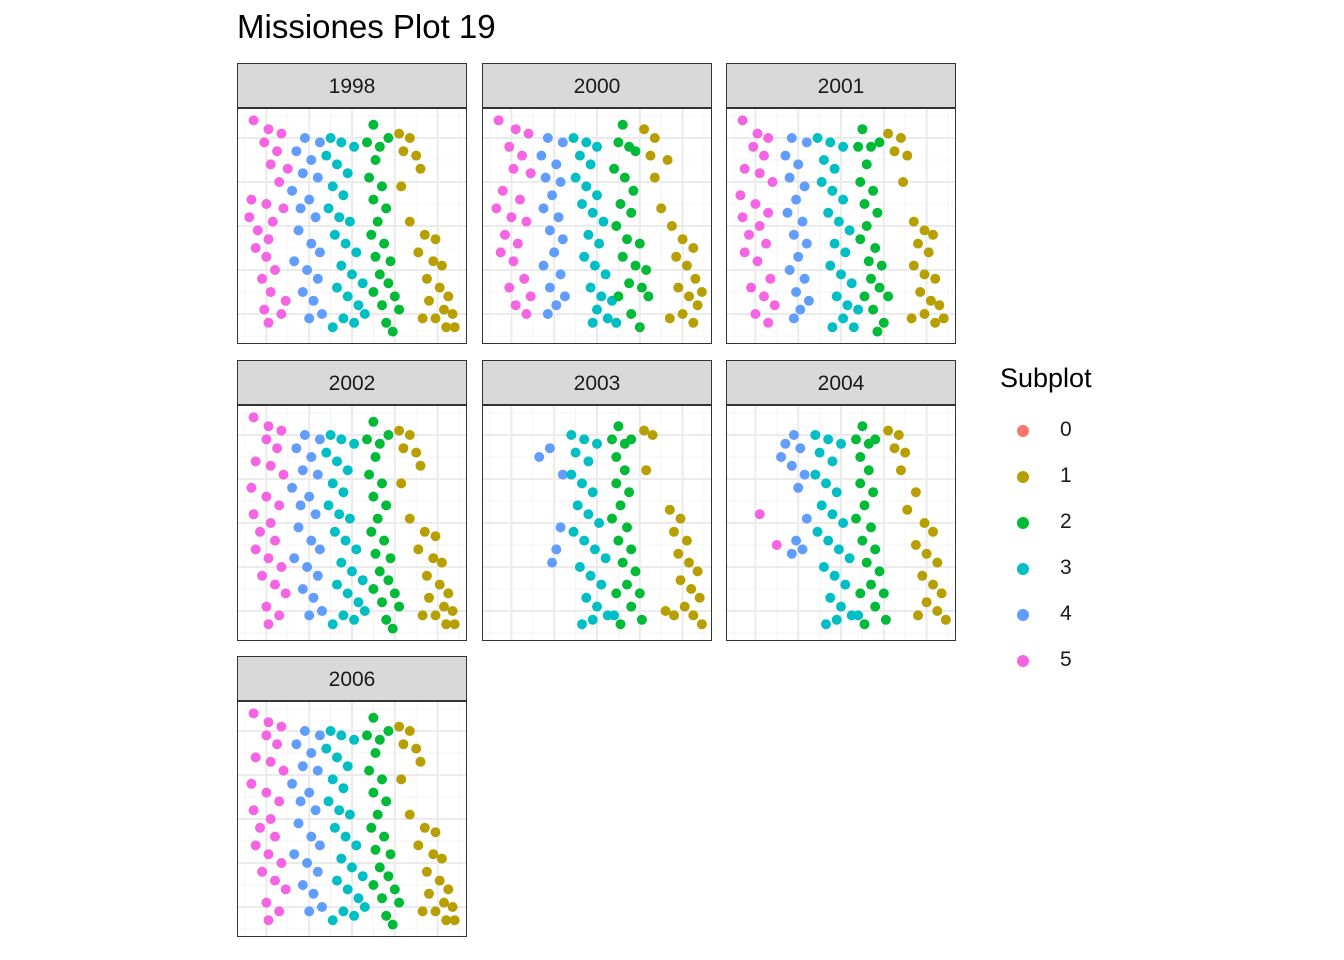 This screenshot has height=960, width=1344. Describe the element at coordinates (352, 86) in the screenshot. I see `facet-strip-label: 1998` at that location.